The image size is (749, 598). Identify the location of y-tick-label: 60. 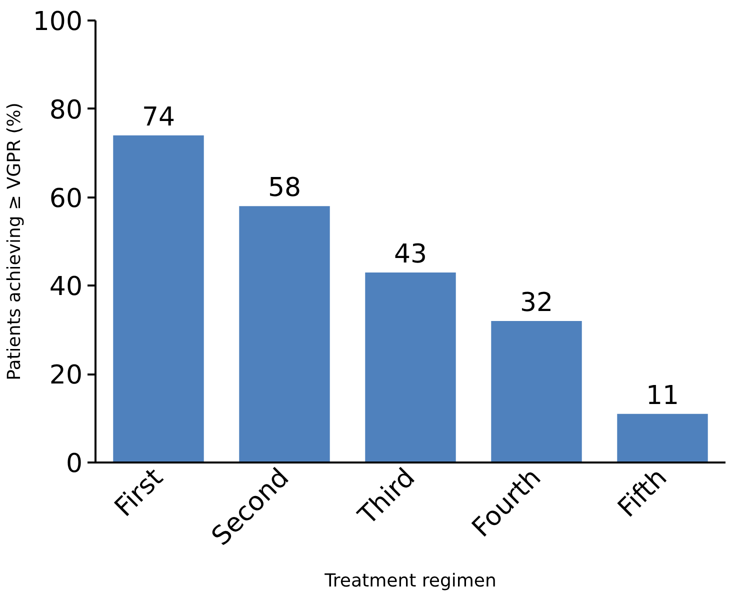
(66, 199).